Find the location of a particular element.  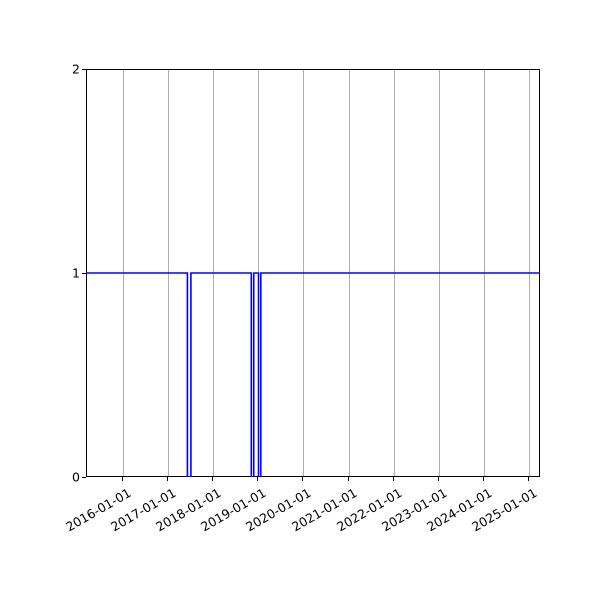

gridline-2019 is located at coordinates (258, 273).